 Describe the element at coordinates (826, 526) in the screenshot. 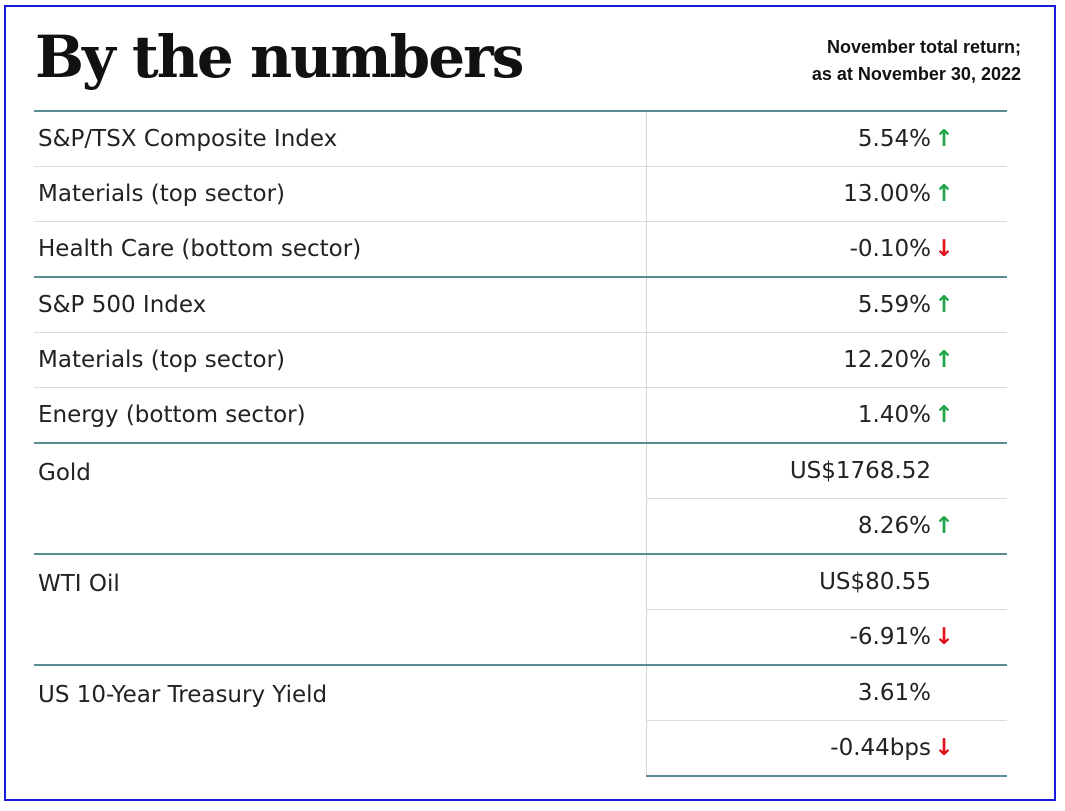

I see `row-change-cell: 8.26% ↑` at that location.